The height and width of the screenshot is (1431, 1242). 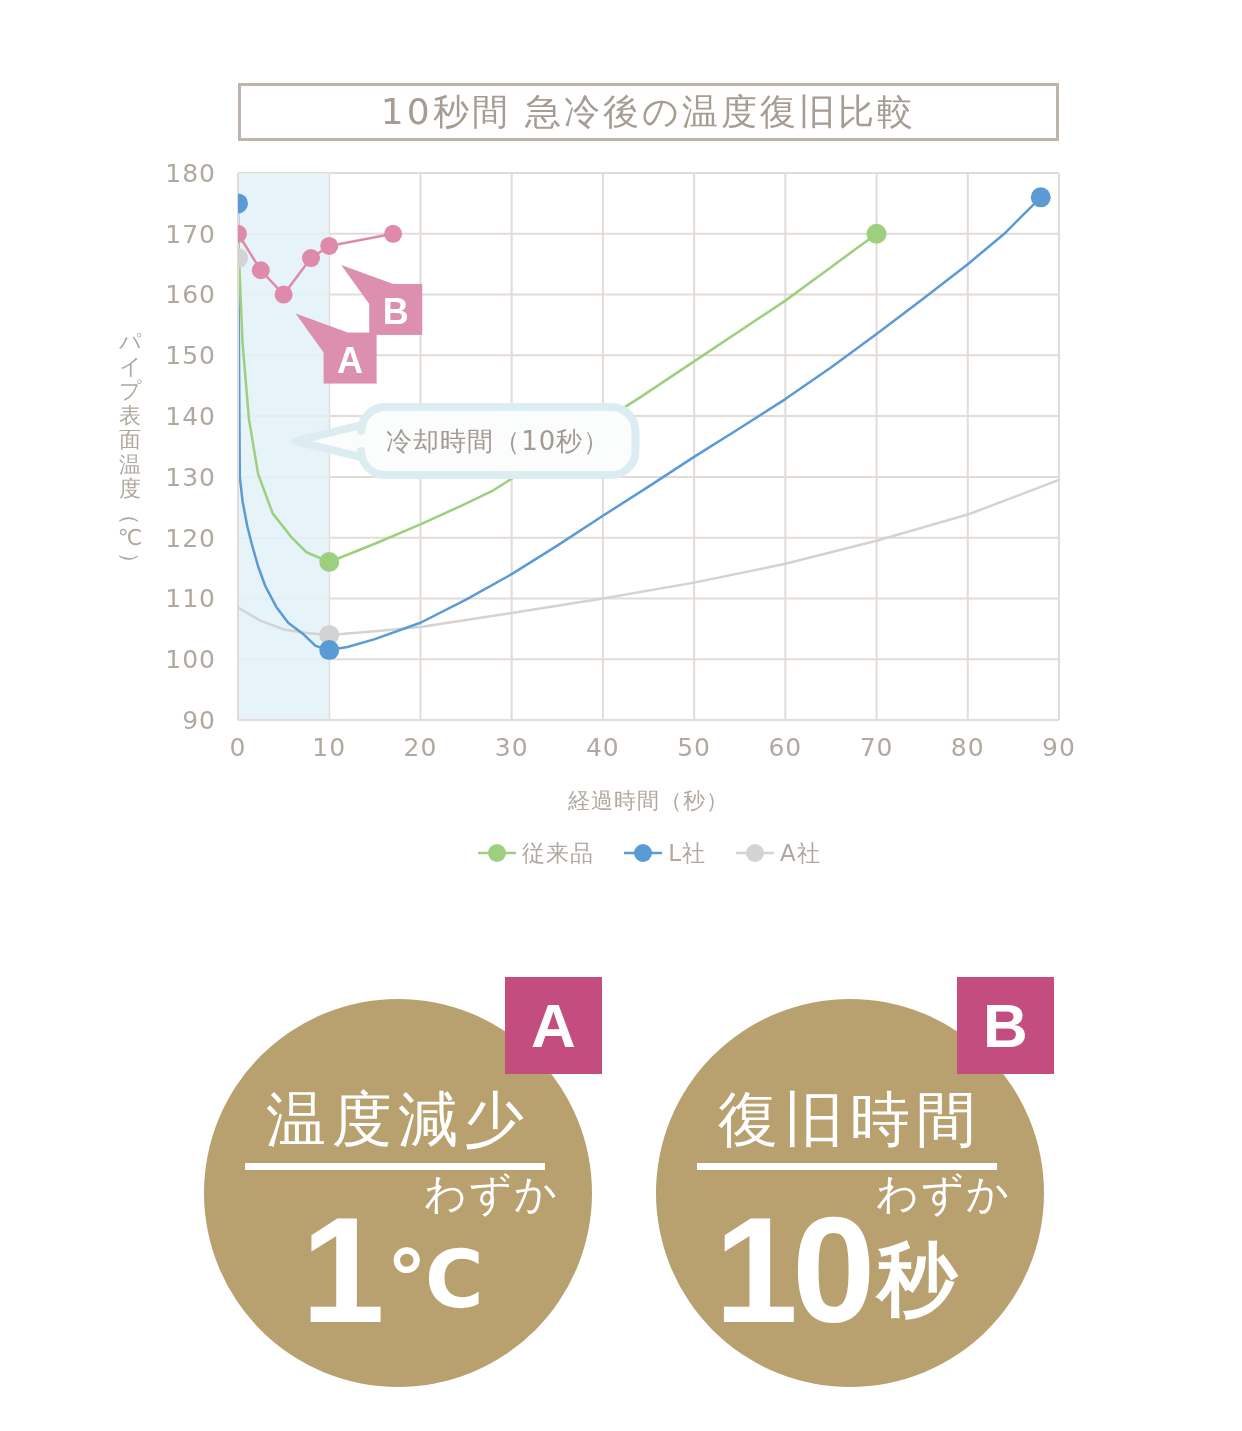 I want to click on text: 秒, so click(x=917, y=1279).